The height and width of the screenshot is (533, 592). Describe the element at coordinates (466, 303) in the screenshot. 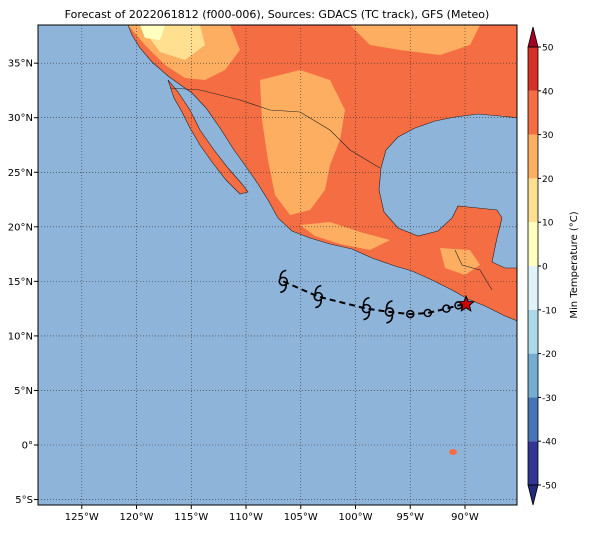

I see `current-position` at that location.